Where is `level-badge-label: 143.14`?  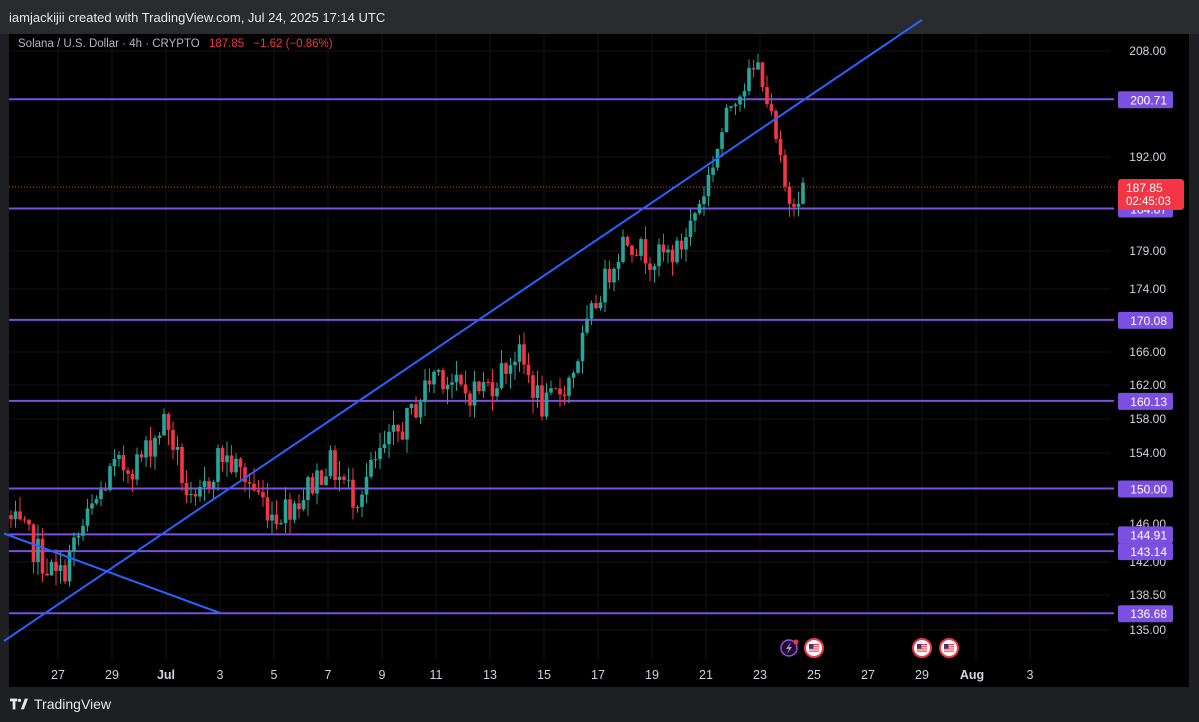
level-badge-label: 143.14 is located at coordinates (1148, 552).